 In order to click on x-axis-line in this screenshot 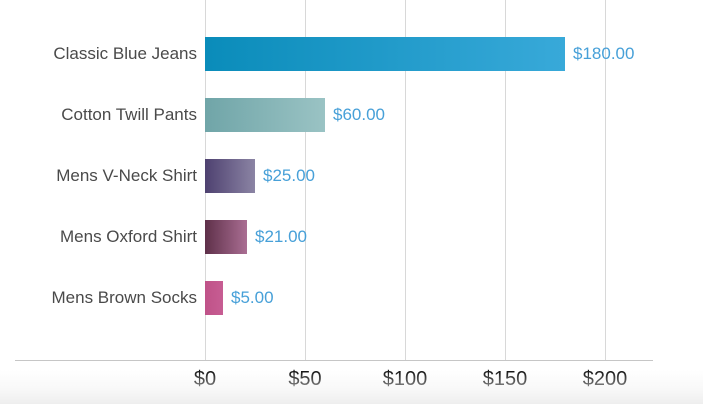, I will do `click(334, 360)`.